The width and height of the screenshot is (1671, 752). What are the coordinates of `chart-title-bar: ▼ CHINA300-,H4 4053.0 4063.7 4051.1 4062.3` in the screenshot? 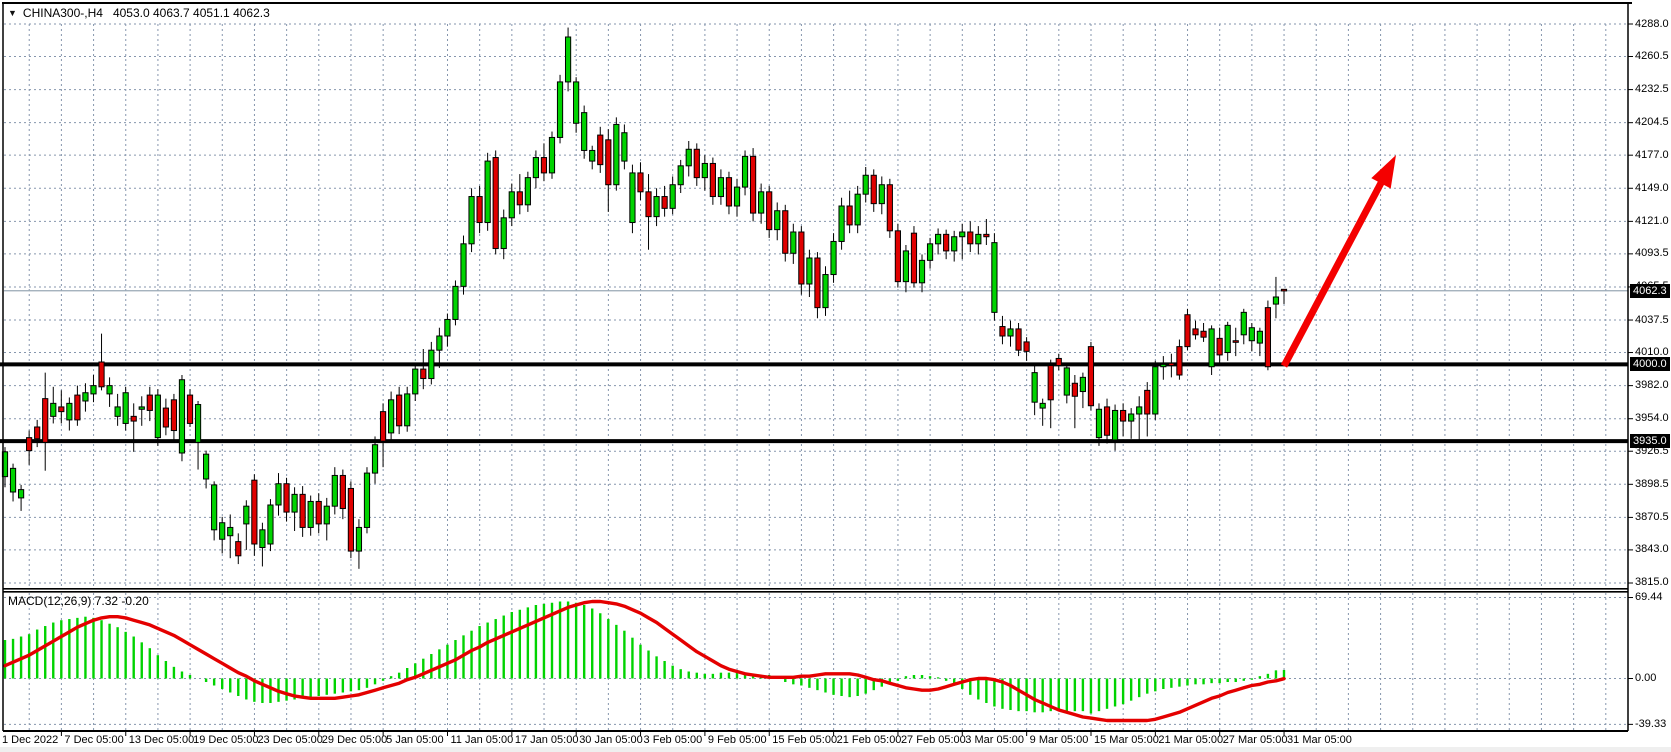 It's located at (139, 13).